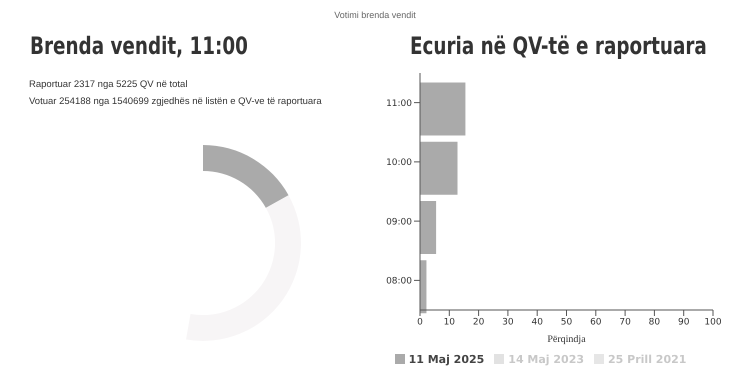 The image size is (750, 375). Describe the element at coordinates (399, 281) in the screenshot. I see `y-tick-label: 08:00` at that location.